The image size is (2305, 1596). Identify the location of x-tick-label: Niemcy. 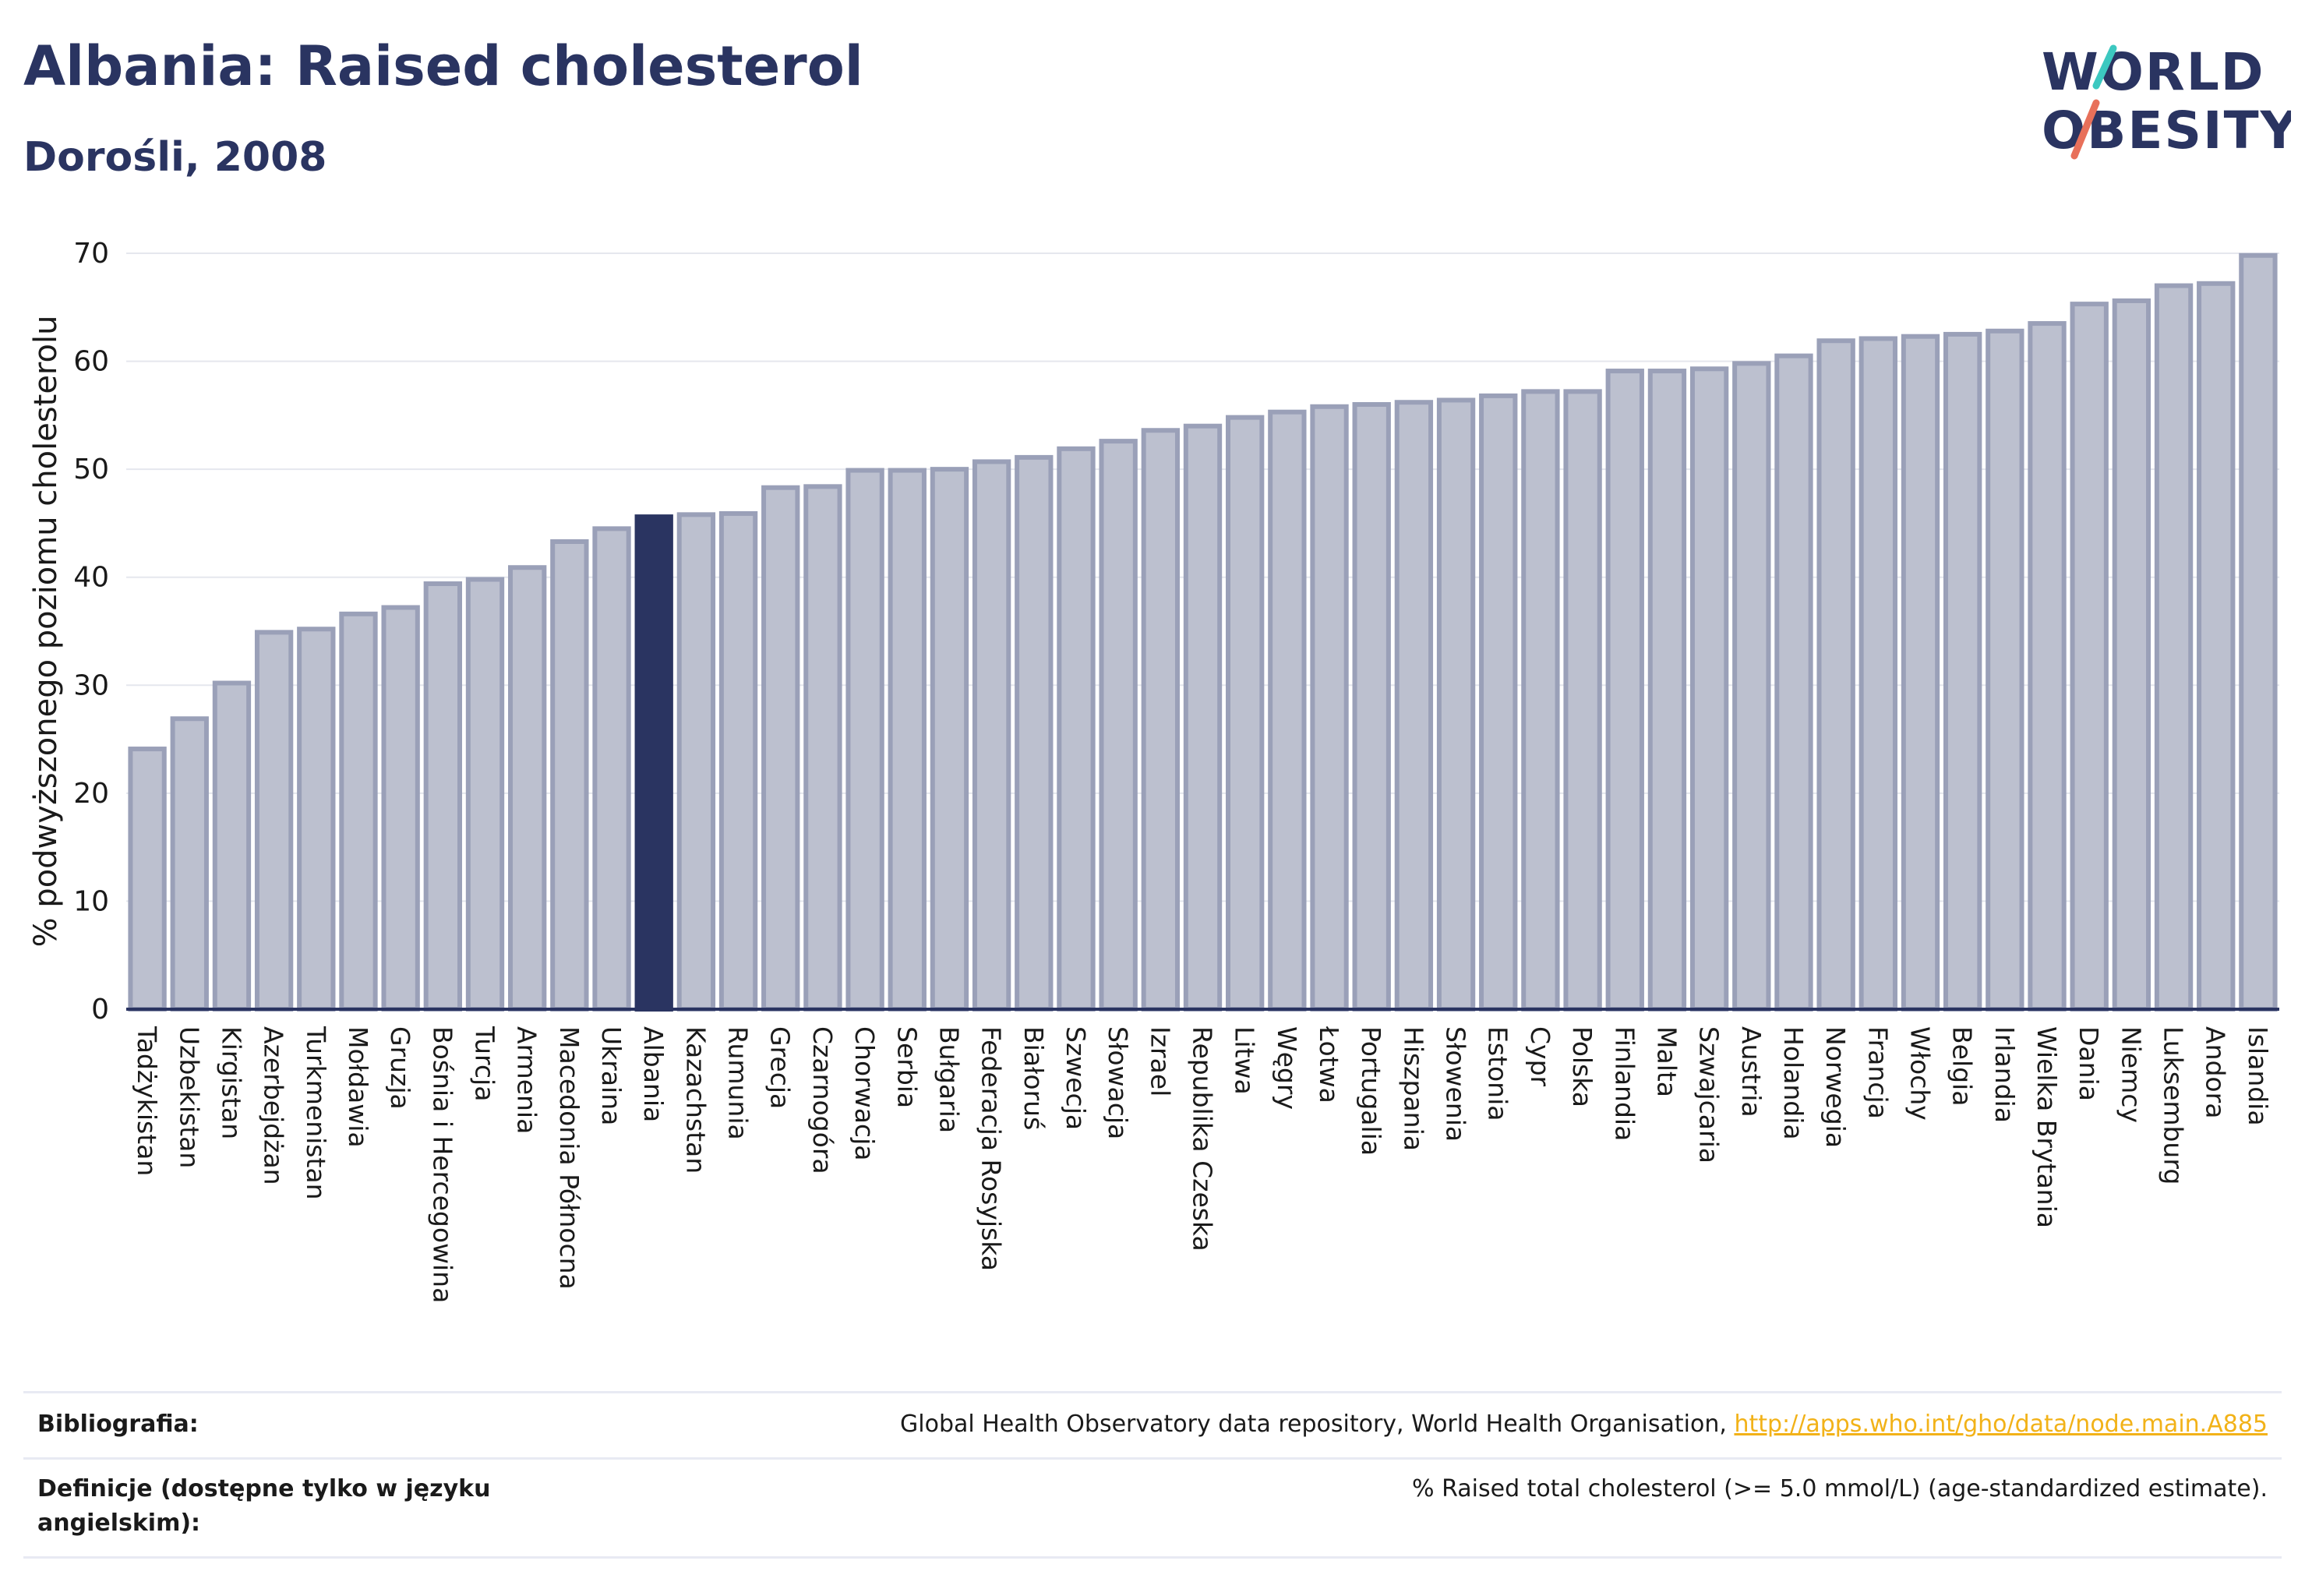
(2131, 1074).